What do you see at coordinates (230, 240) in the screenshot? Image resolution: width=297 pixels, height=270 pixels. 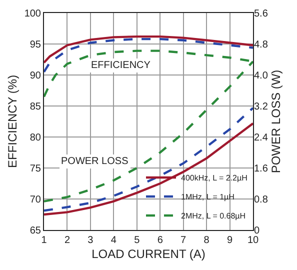 I see `x-tick-label: 9` at bounding box center [230, 240].